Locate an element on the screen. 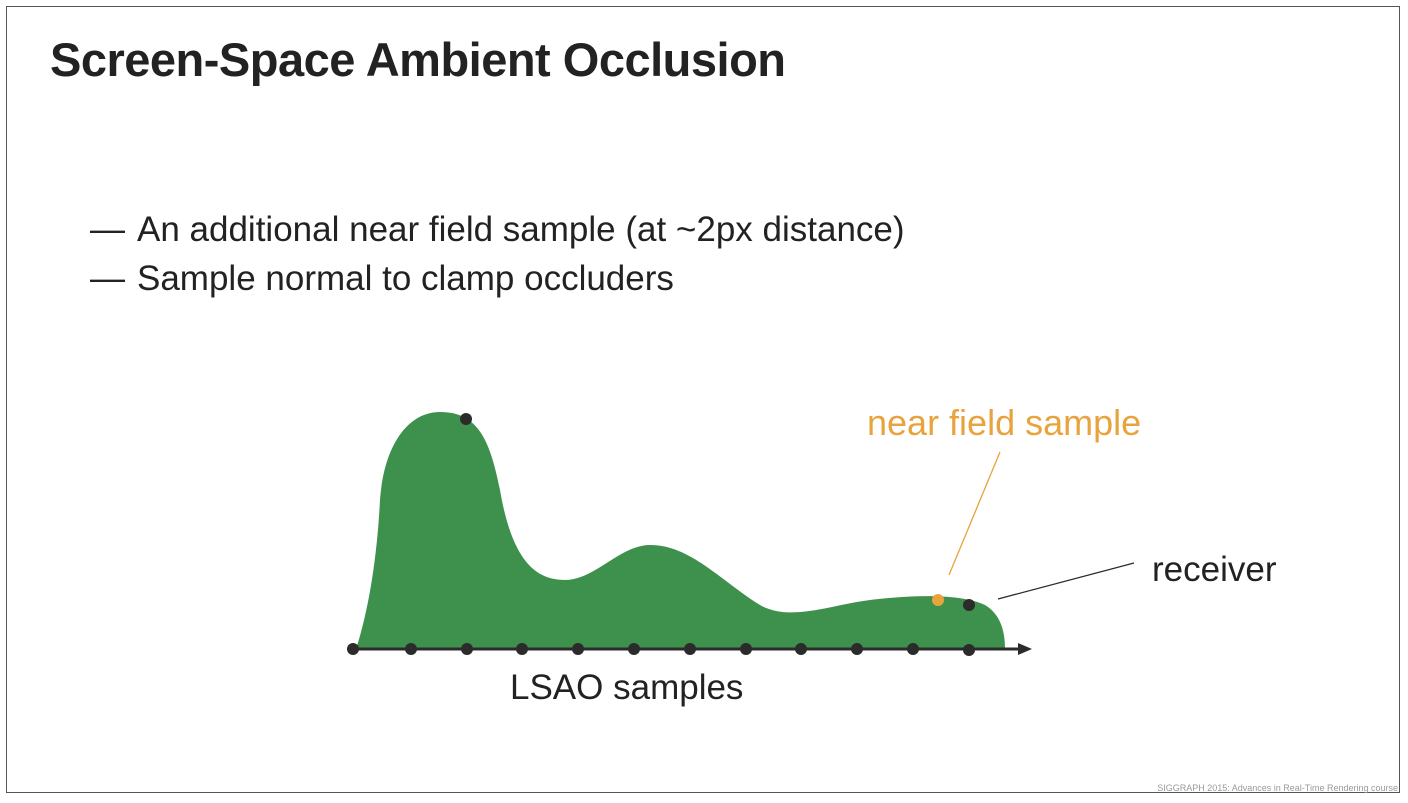 Image resolution: width=1408 pixels, height=803 pixels. bullet-item: — Sample normal to clamp occluders is located at coordinates (497, 278).